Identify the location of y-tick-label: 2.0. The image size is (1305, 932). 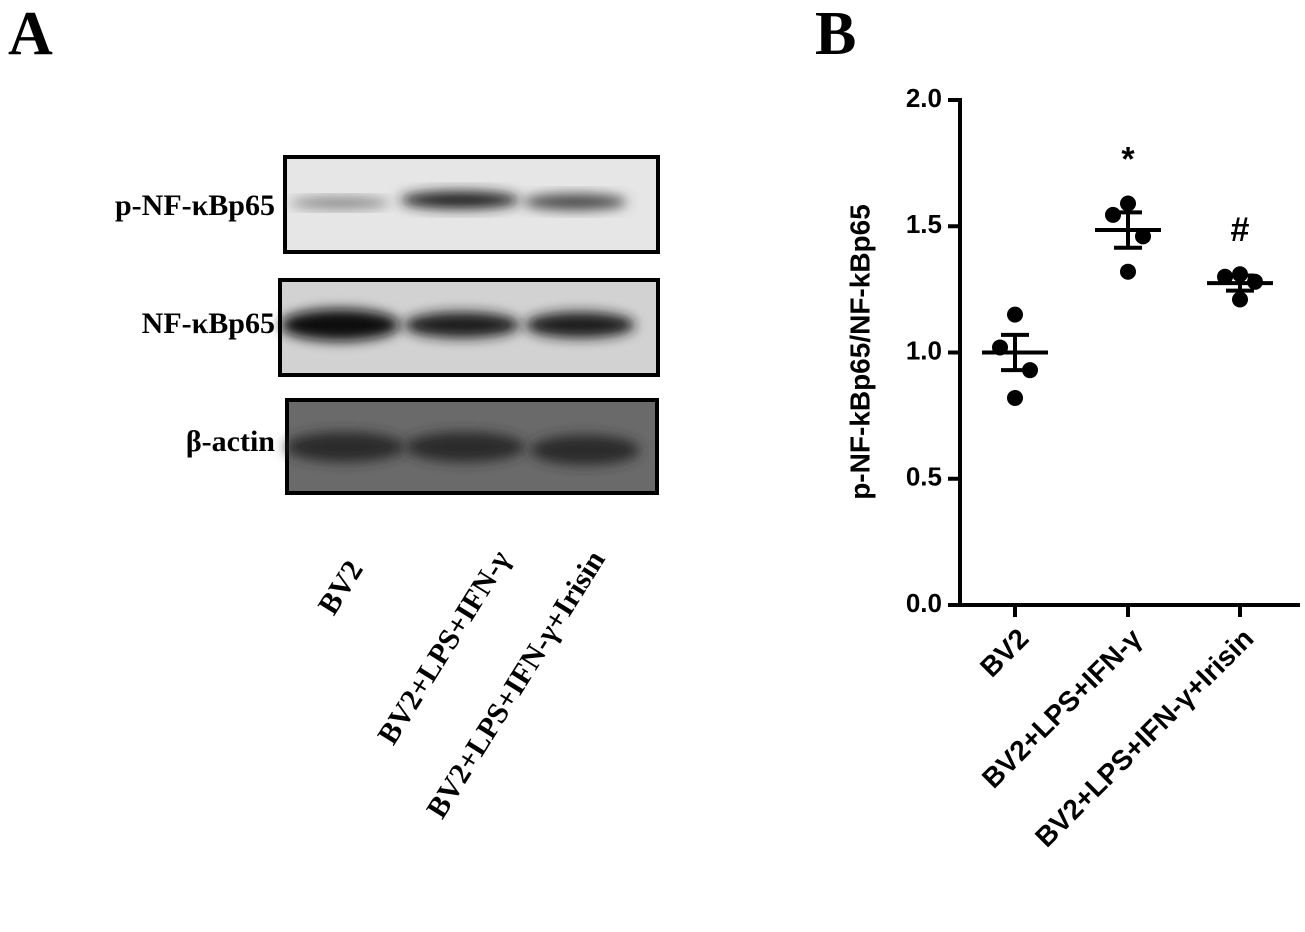
(924, 98).